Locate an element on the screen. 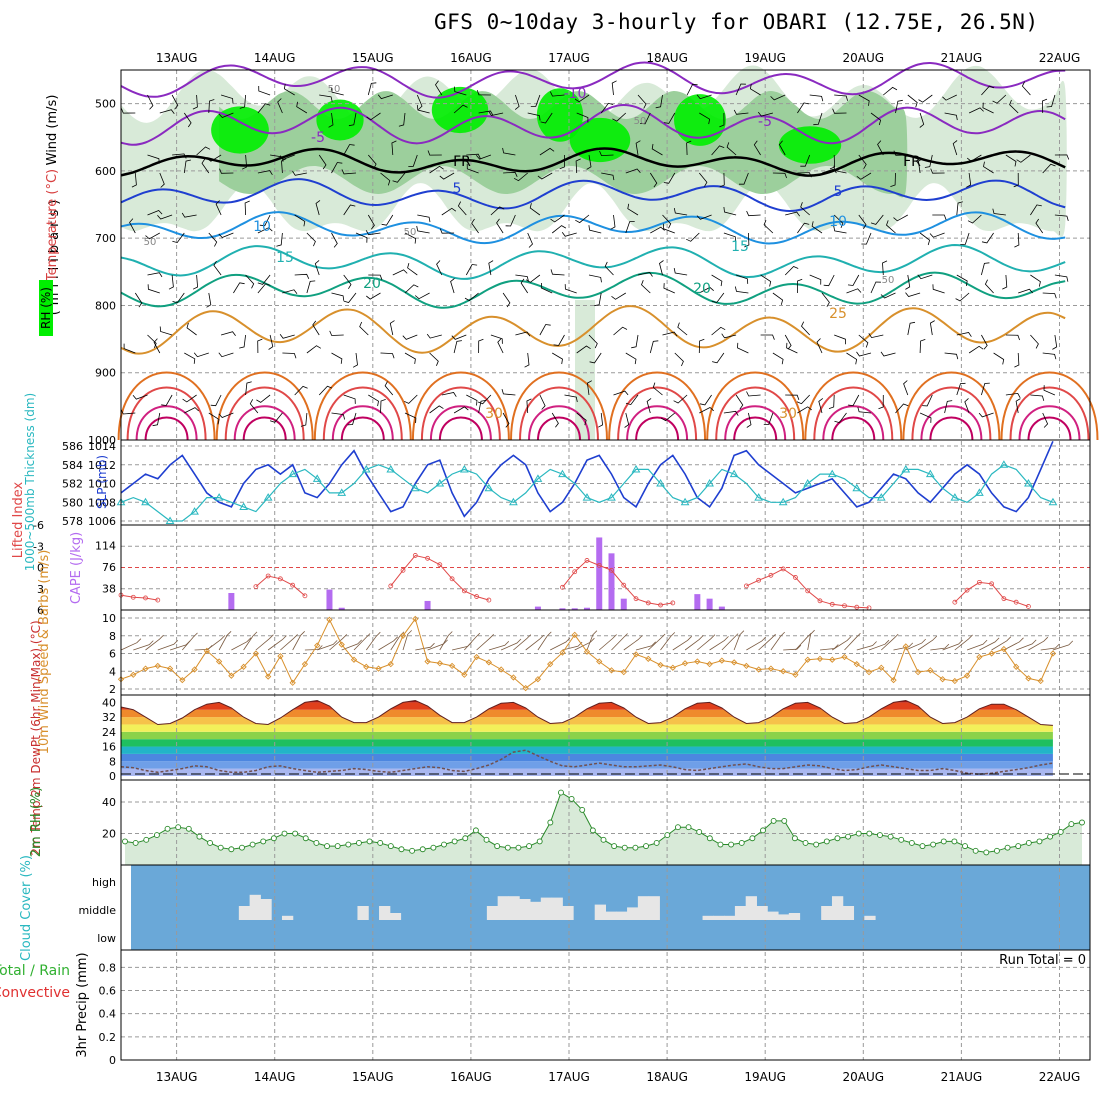  wind-tick-label: 6 is located at coordinates (112, 654).